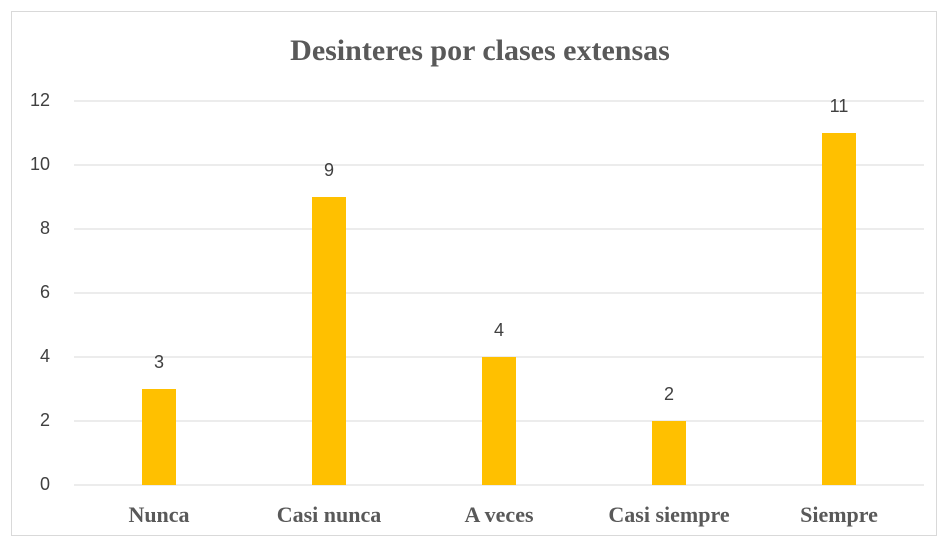  Describe the element at coordinates (159, 362) in the screenshot. I see `data-label: 3` at that location.